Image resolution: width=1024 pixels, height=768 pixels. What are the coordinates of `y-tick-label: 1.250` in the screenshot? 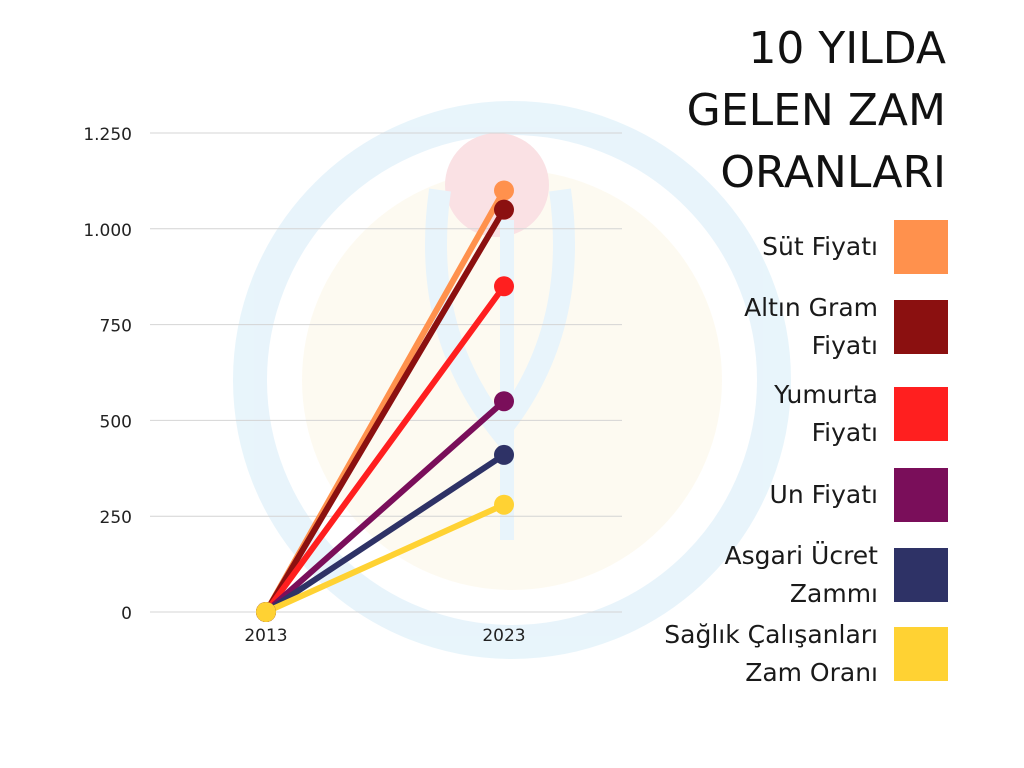 It's located at (107, 135).